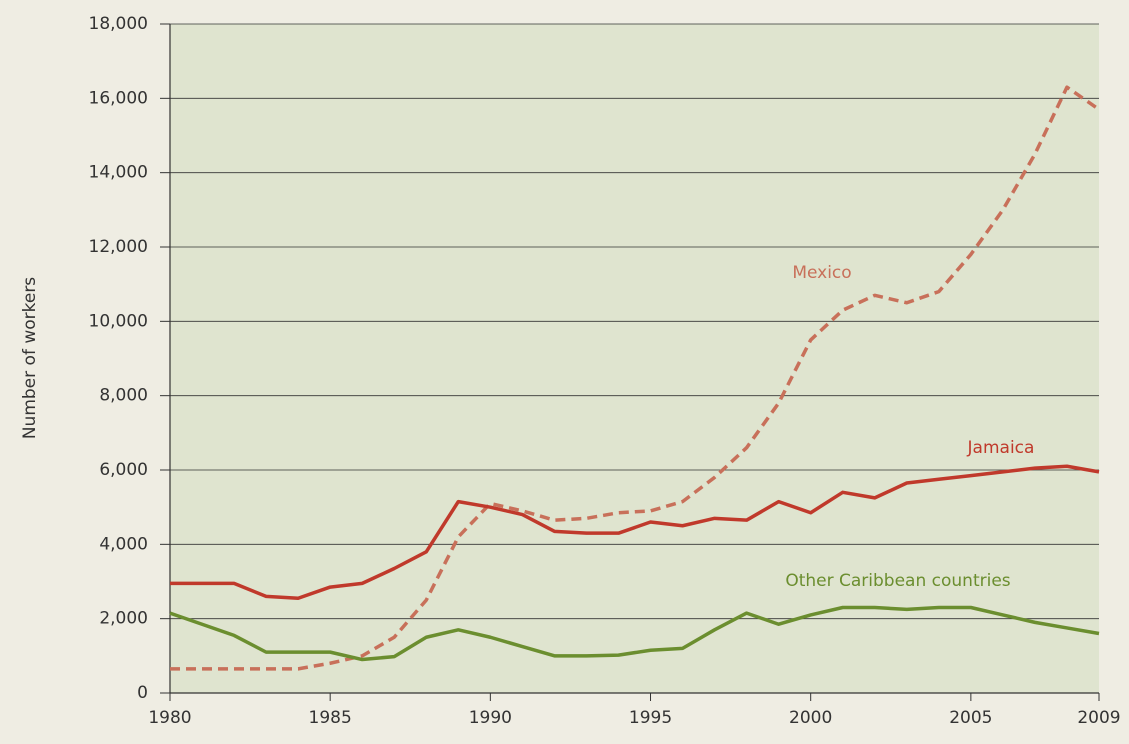 This screenshot has height=744, width=1129. Describe the element at coordinates (490, 718) in the screenshot. I see `x-tick-label: 1990` at that location.